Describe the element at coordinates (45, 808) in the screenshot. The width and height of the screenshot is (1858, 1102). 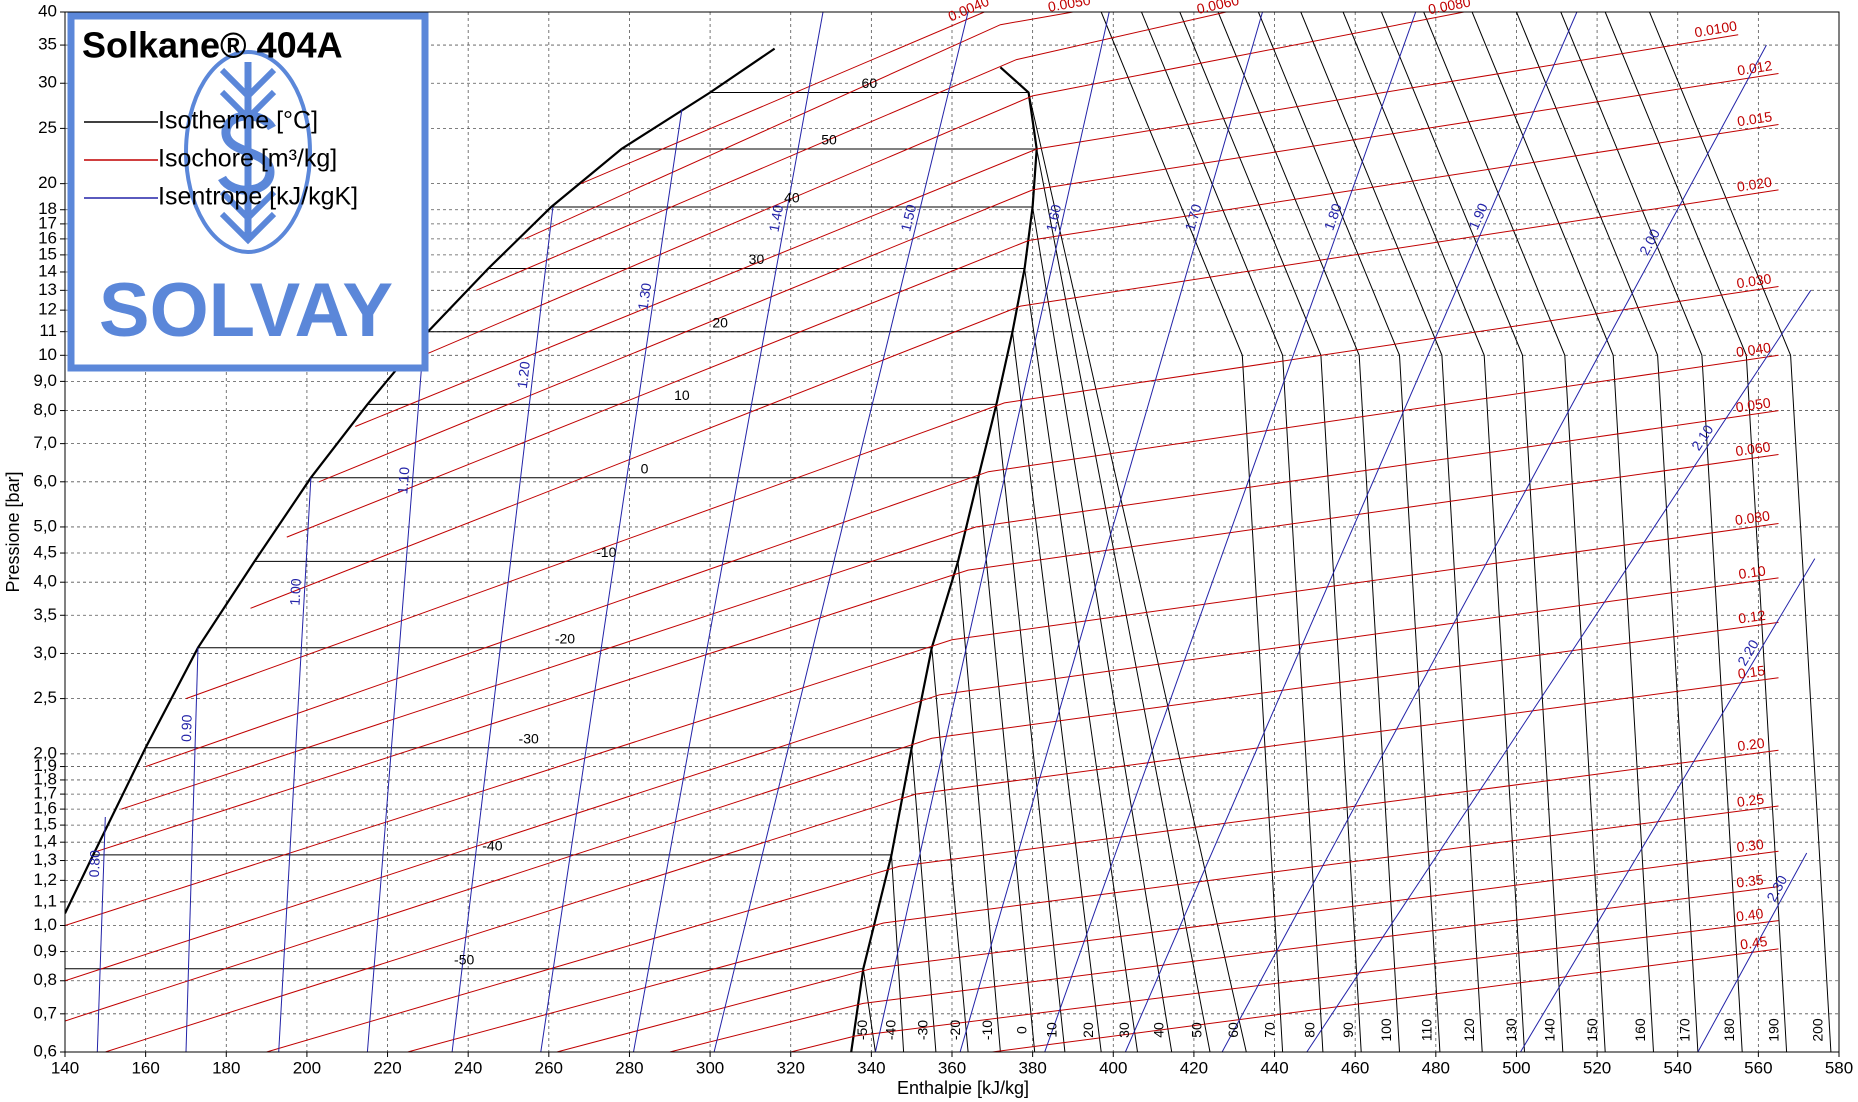
I see `y-tick-label: 1,6` at that location.